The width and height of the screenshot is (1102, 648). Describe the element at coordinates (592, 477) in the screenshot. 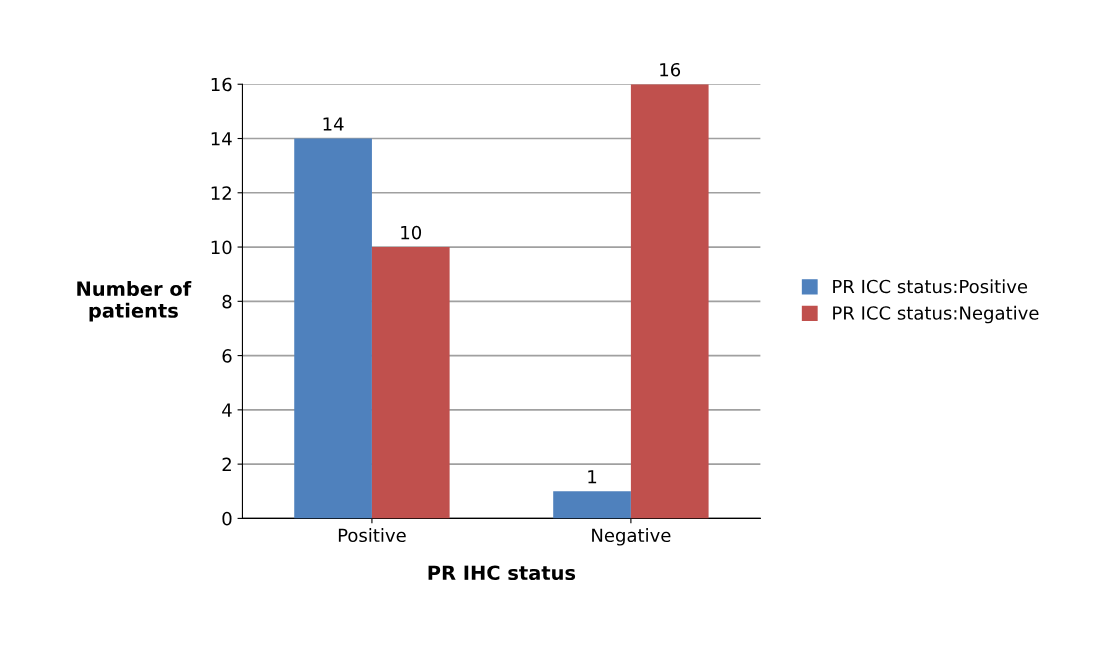

I see `data-label: 1` at that location.